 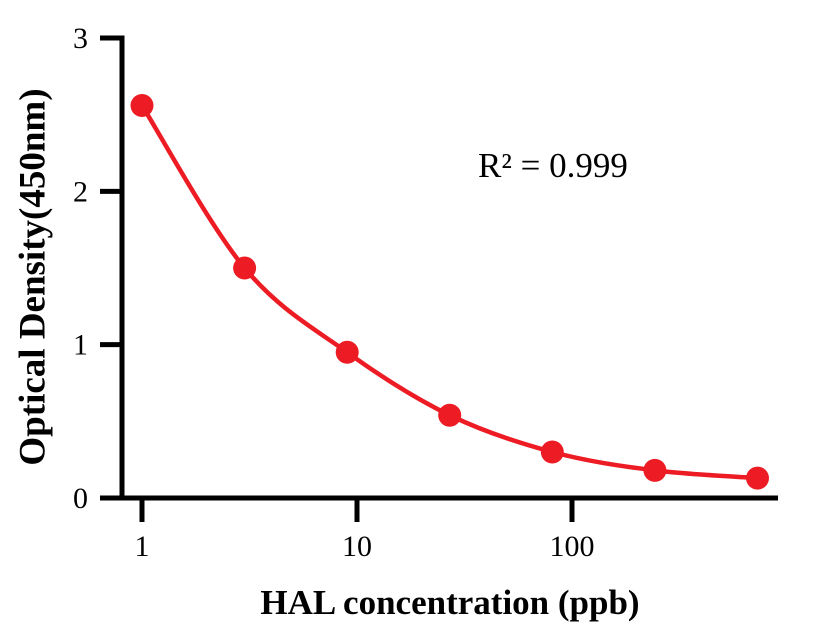 What do you see at coordinates (80, 345) in the screenshot?
I see `y-tick-label: 1` at bounding box center [80, 345].